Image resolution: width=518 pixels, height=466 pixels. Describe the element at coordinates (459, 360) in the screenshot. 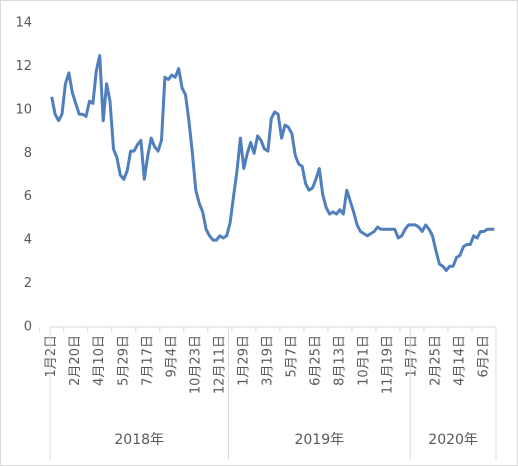

I see `x-tick-label: 4月14日` at that location.